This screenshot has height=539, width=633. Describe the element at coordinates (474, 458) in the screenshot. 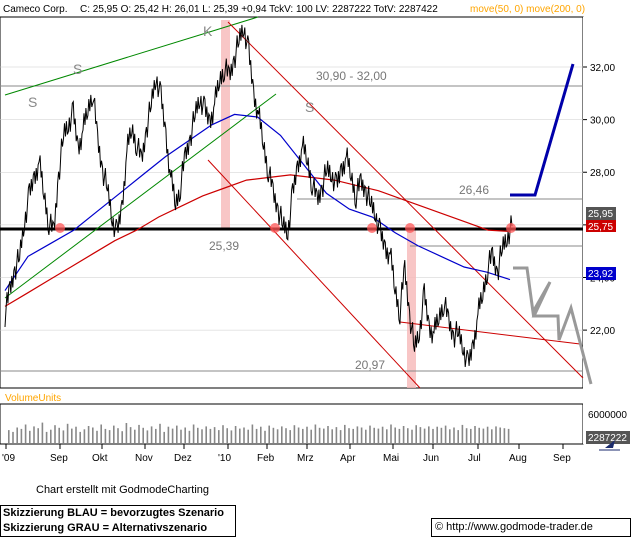

I see `time-tick-label: Jul` at that location.